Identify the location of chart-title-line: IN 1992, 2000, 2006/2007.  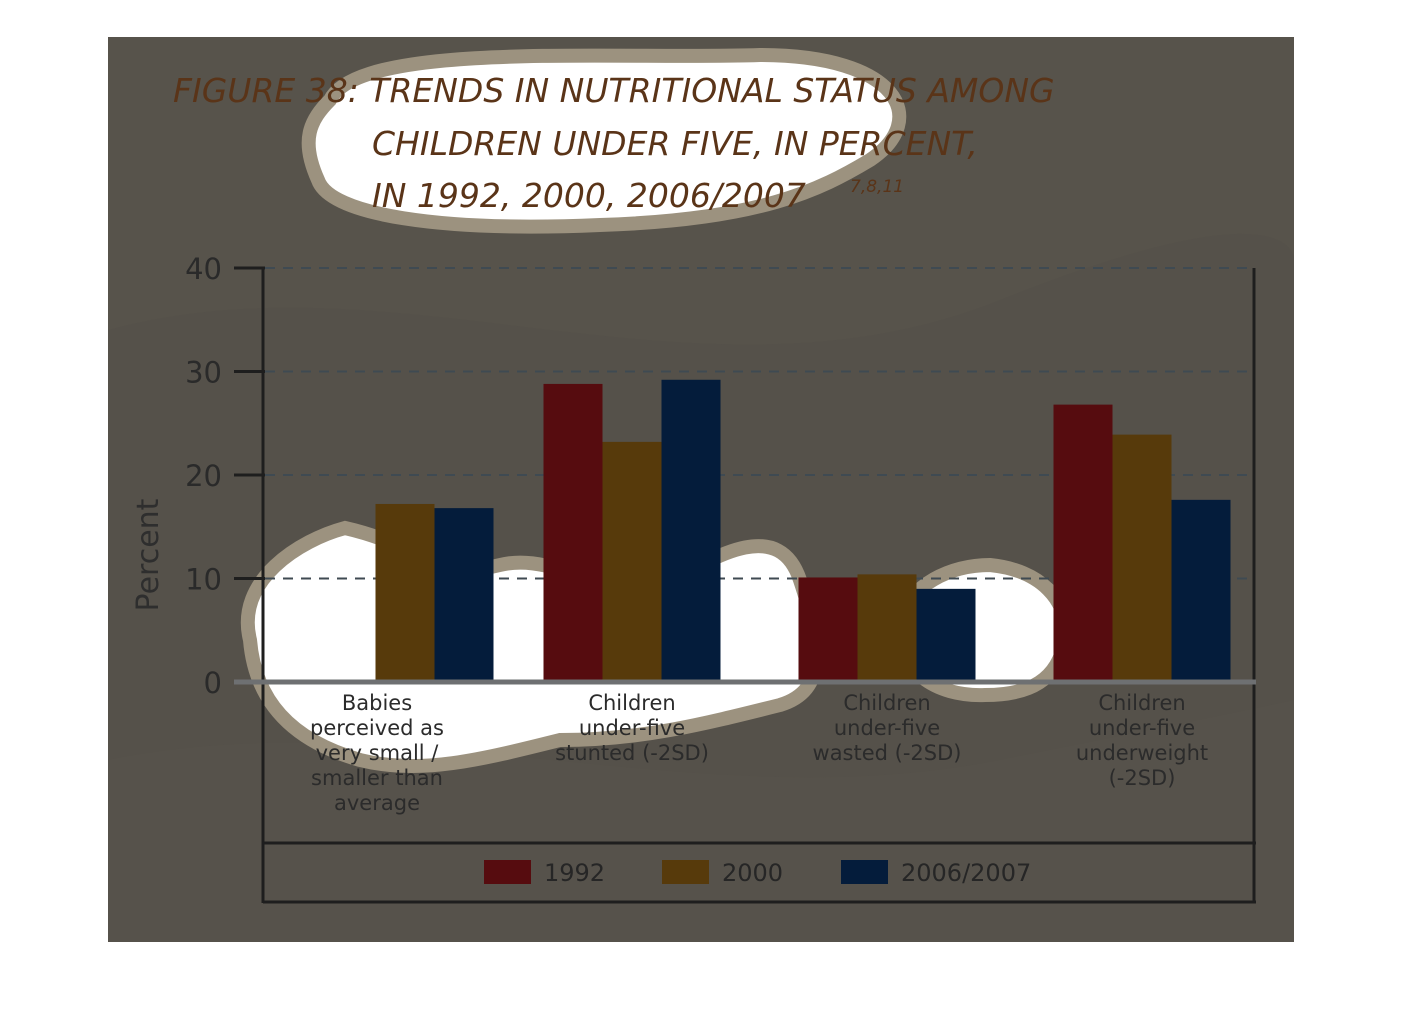
(589, 195).